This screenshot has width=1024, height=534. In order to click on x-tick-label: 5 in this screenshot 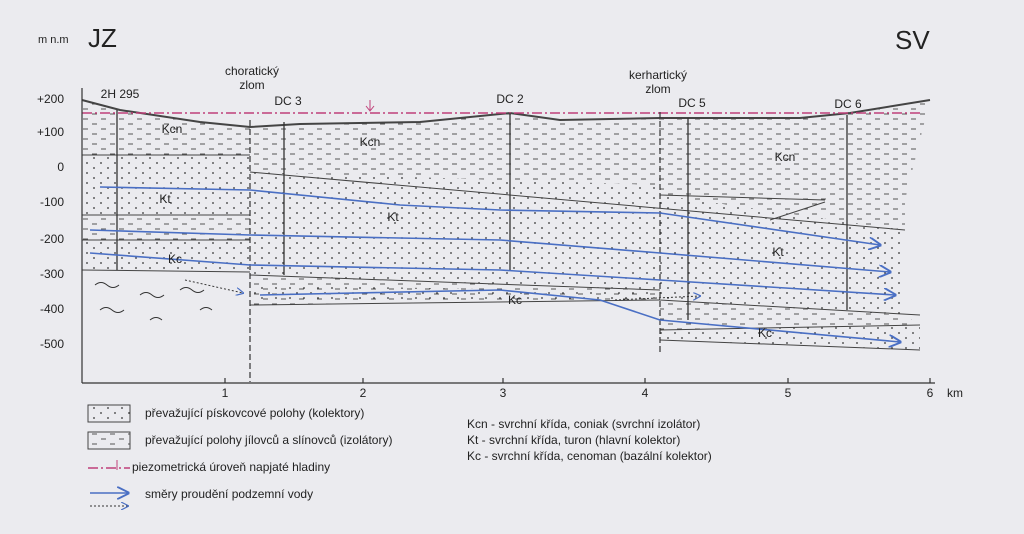, I will do `click(788, 393)`.